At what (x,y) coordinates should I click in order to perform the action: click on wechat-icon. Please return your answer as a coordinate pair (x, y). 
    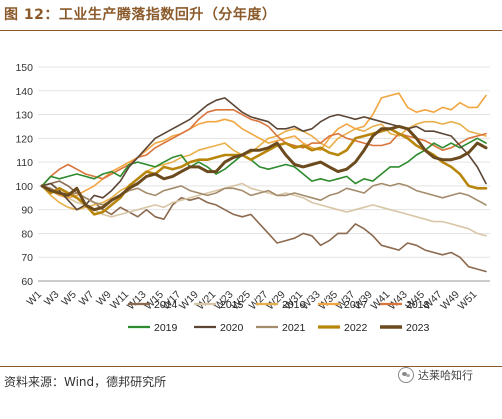
    Looking at the image, I should click on (406, 375).